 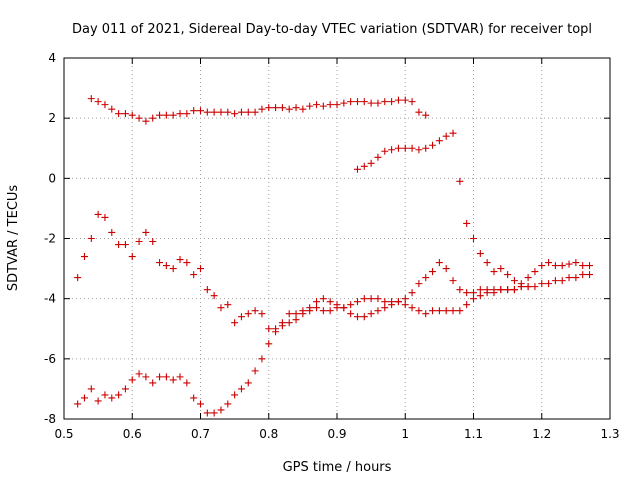 I want to click on y-tick-label: -4, so click(x=50, y=299).